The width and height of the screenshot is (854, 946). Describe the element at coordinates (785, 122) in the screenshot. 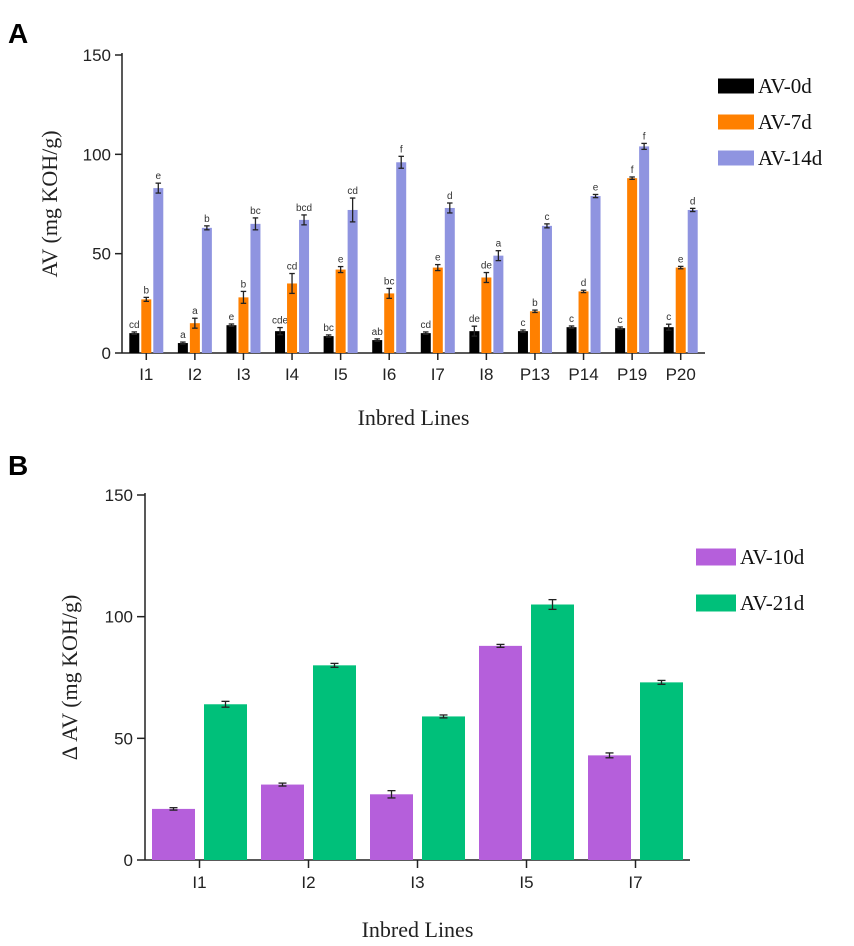

I see `legend-label: AV-7d` at that location.